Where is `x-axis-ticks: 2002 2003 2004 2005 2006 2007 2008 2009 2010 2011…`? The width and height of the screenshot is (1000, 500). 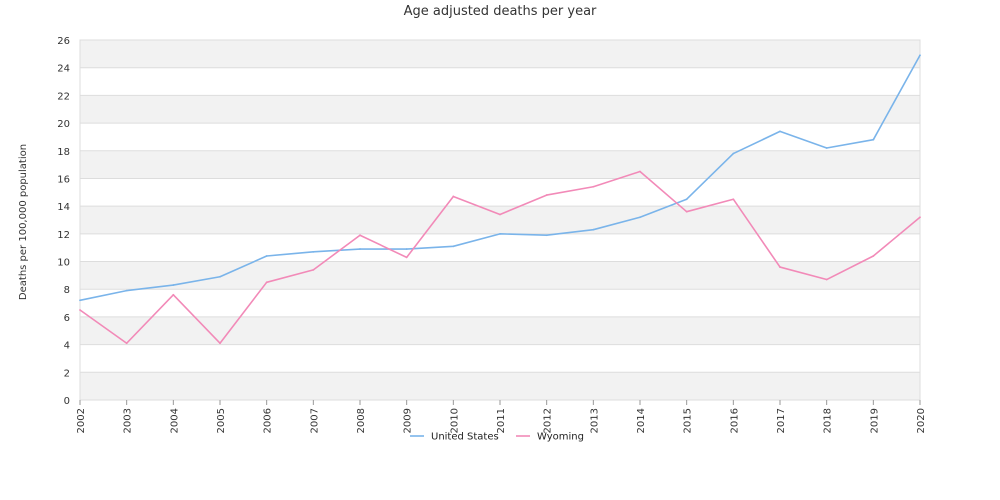
x-axis-ticks: 2002 2003 2004 2005 2006 2007 2008 2009 2010 2011… is located at coordinates (501, 416).